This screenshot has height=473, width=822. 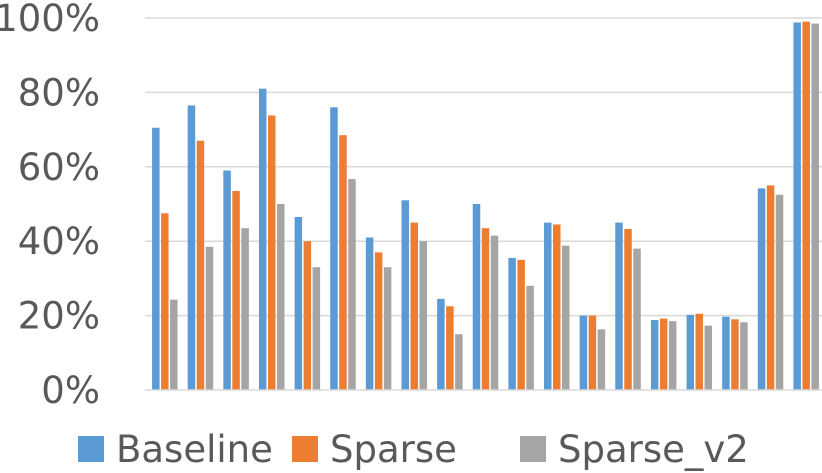 I want to click on legend-swatch-sparse, so click(x=305, y=449).